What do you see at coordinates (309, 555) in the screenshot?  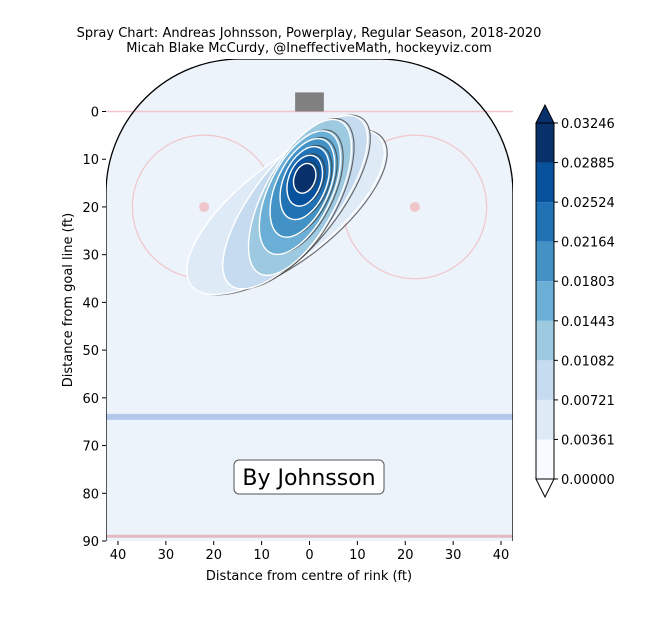 I see `x-tick-label: 0` at bounding box center [309, 555].